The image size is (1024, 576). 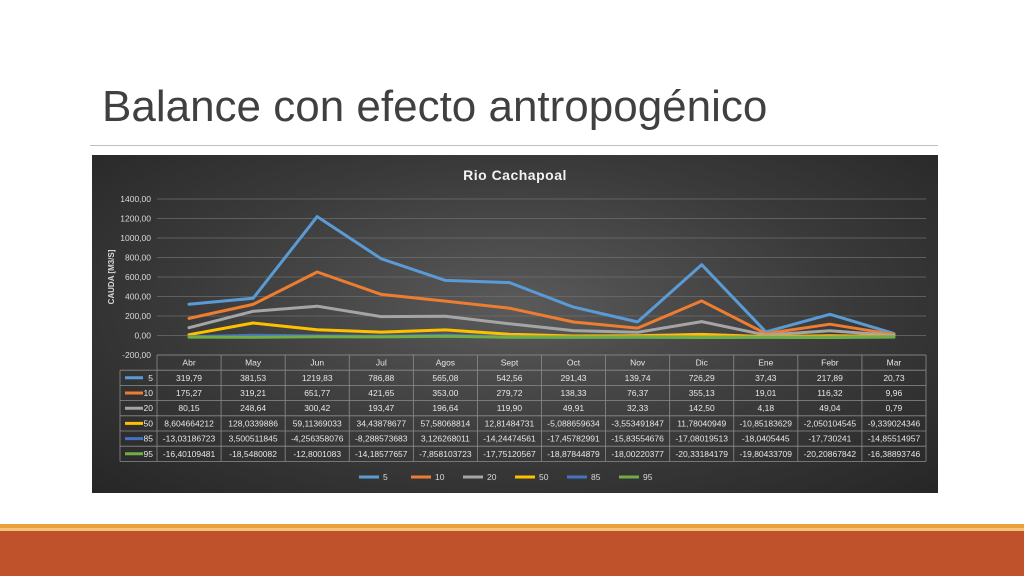 What do you see at coordinates (766, 408) in the screenshot?
I see `data-label: 4,18` at bounding box center [766, 408].